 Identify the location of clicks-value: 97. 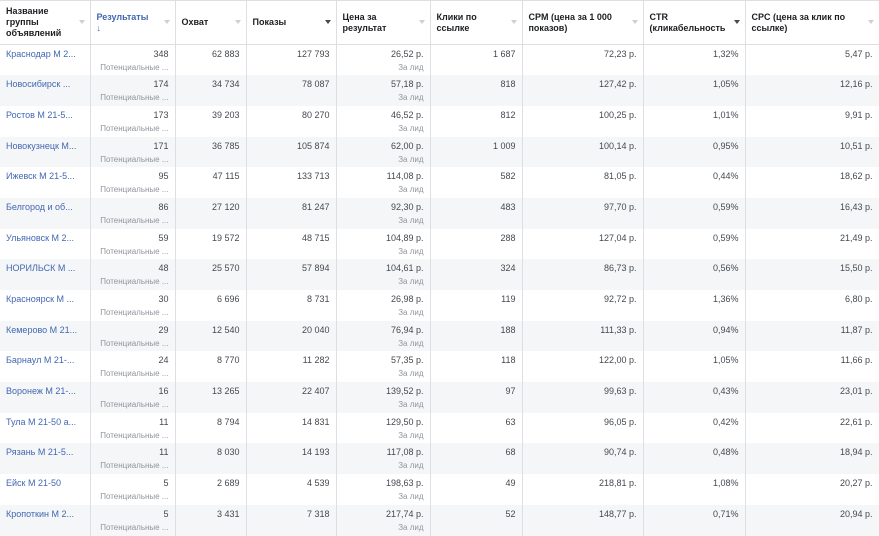
(510, 391).